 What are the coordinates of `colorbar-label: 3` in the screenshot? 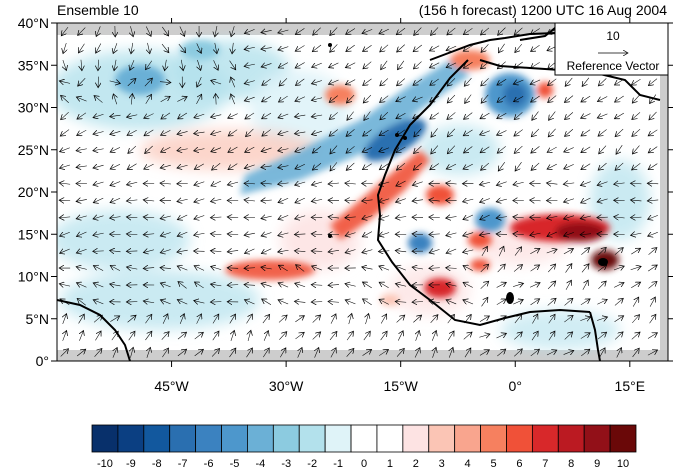 It's located at (442, 464).